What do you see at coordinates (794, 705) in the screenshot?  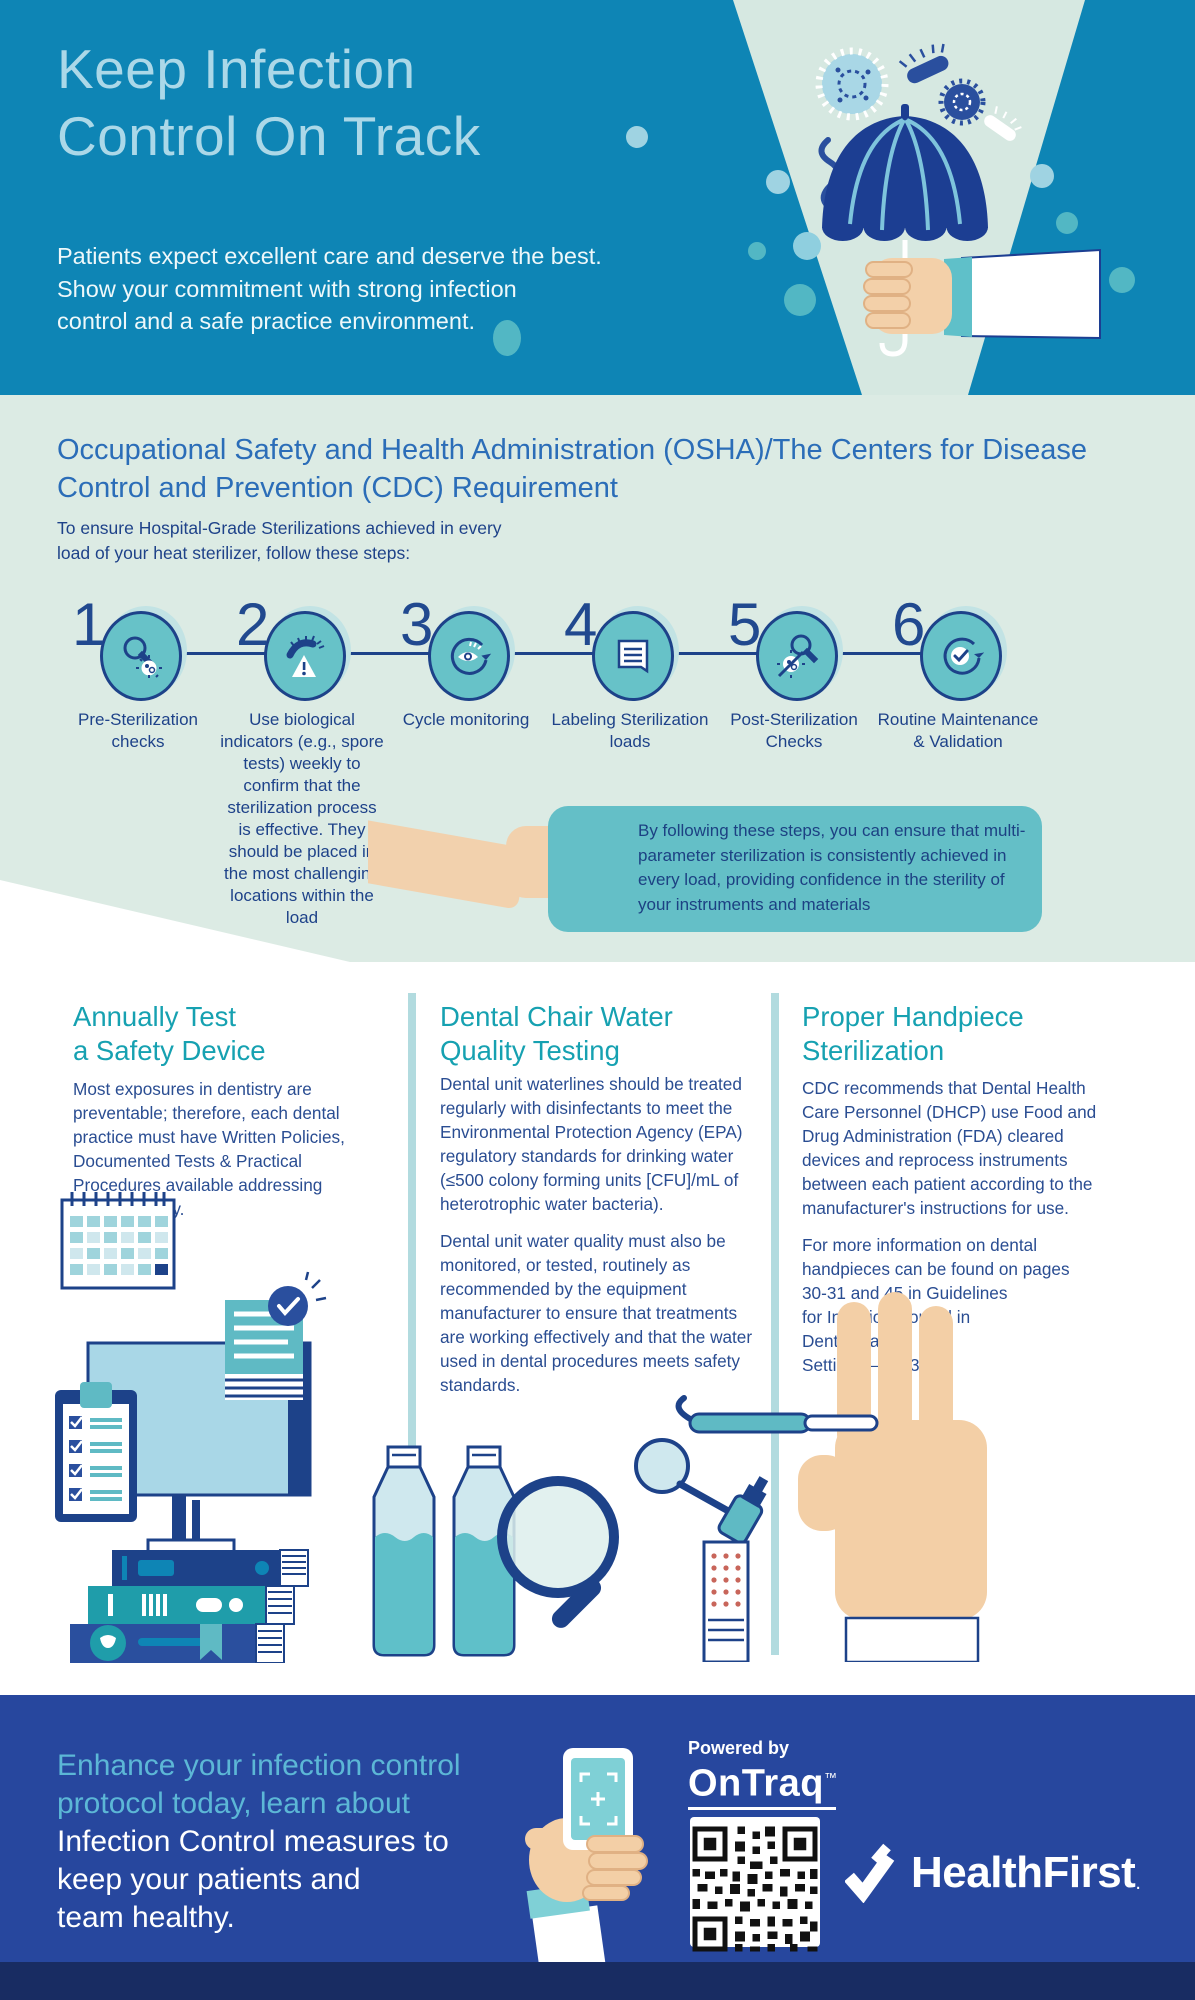 I see `step-5: 5 Post-Sterilization Checks` at bounding box center [794, 705].